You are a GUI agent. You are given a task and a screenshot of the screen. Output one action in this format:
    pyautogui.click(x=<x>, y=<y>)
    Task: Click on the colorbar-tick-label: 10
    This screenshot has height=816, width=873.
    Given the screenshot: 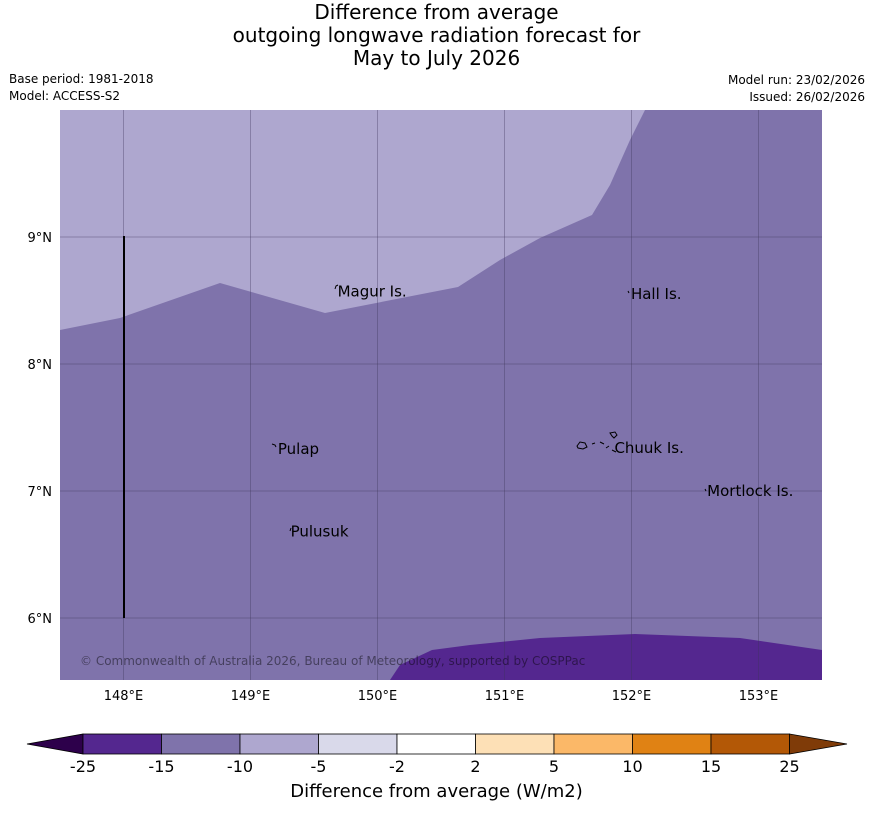 What is the action you would take?
    pyautogui.click(x=632, y=766)
    